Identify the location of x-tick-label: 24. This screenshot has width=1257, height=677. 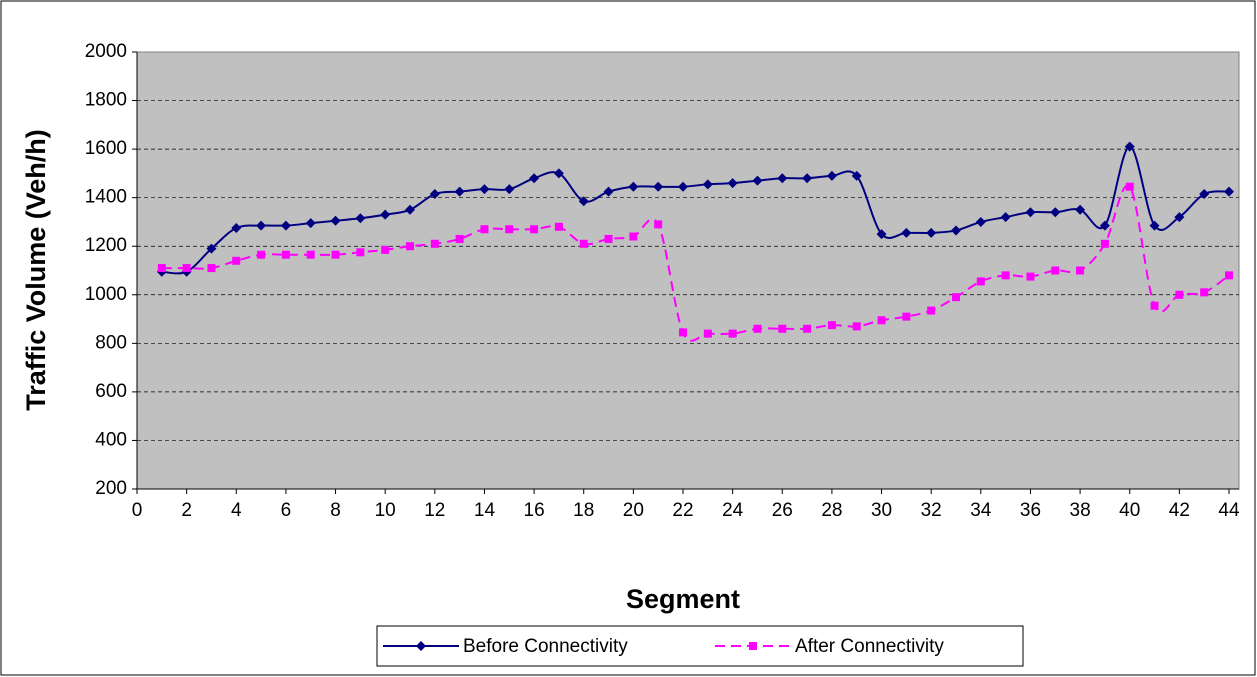
(733, 510).